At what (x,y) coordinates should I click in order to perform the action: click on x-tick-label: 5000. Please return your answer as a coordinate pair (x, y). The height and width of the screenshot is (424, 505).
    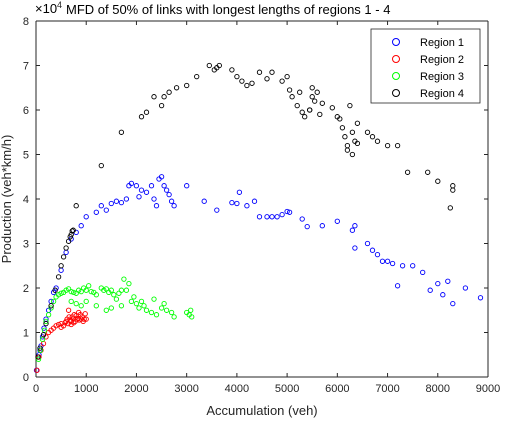
    Looking at the image, I should click on (287, 389).